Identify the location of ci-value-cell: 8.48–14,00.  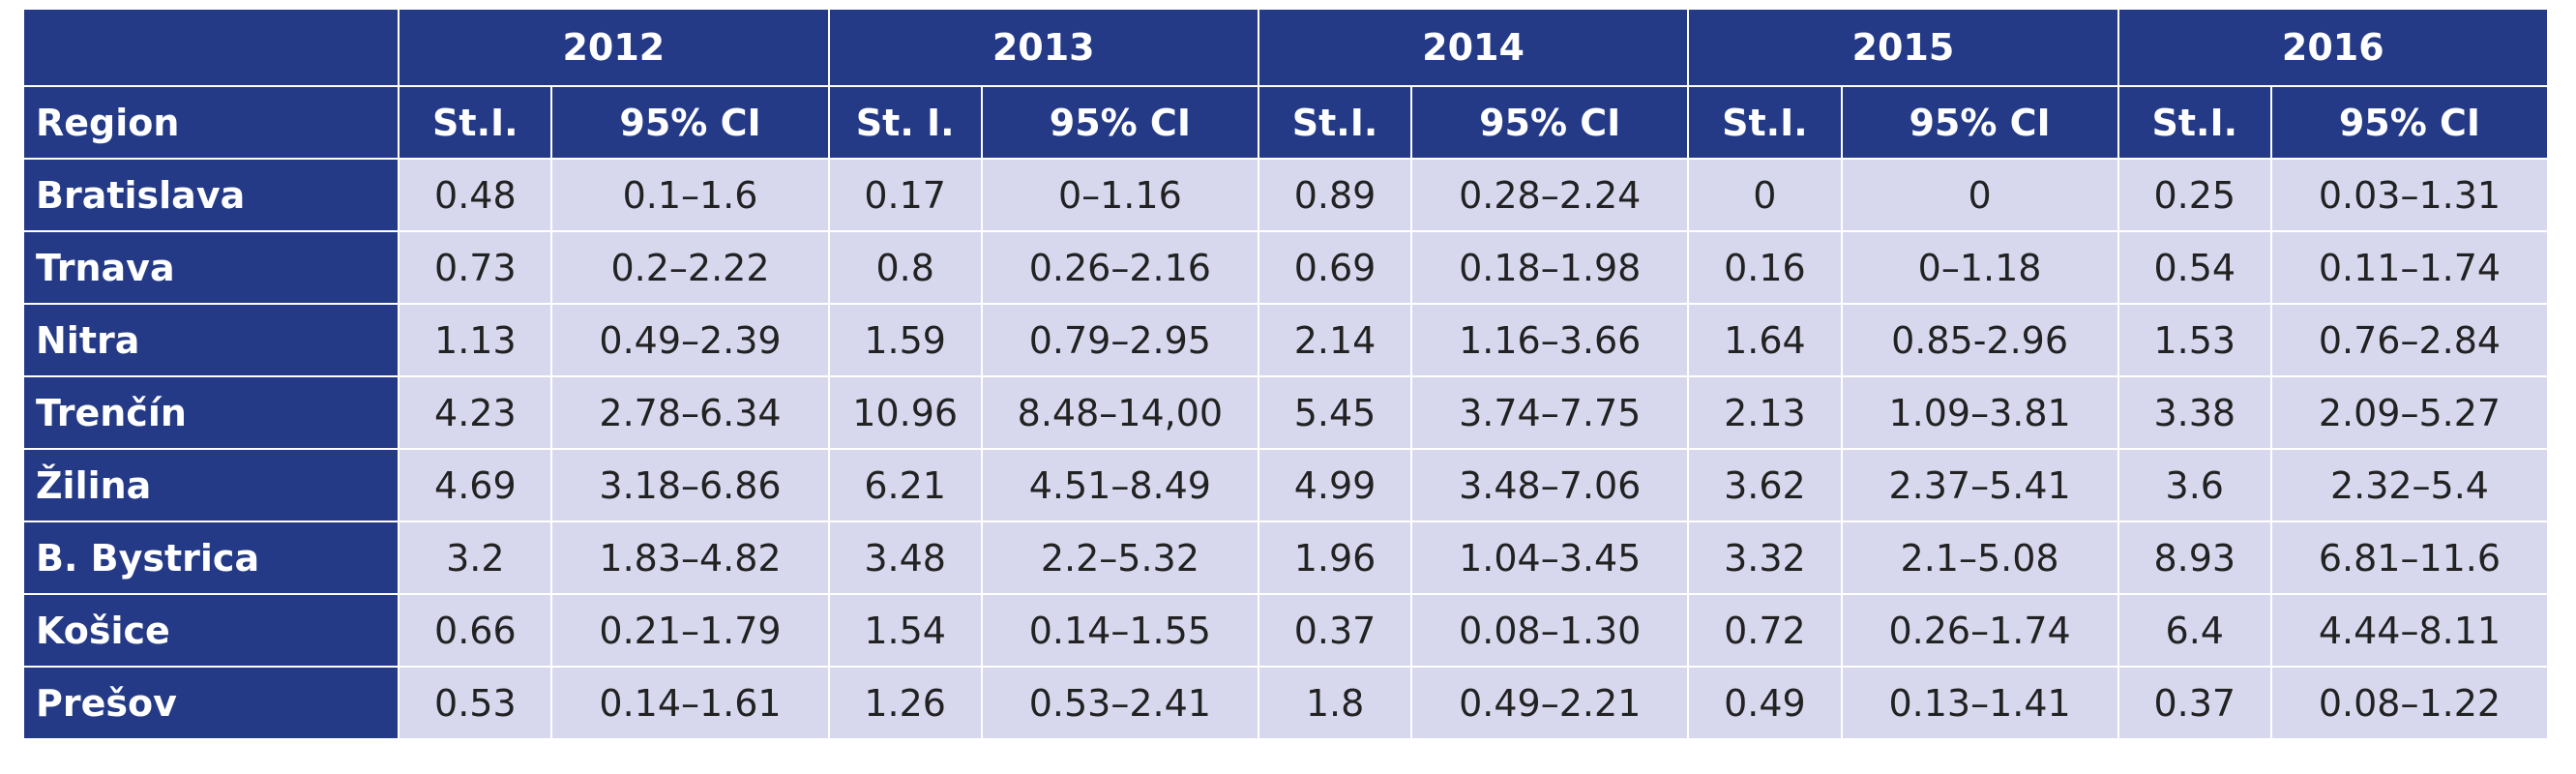
(1119, 412).